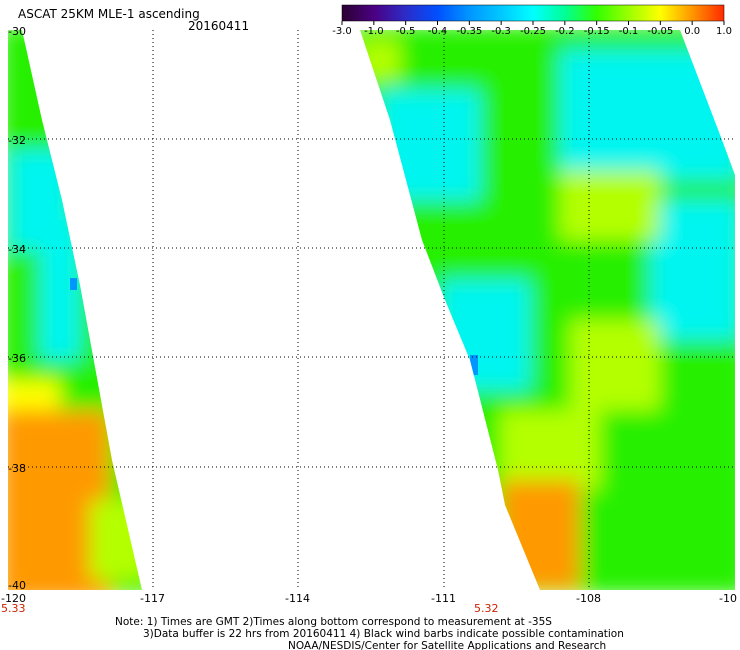  I want to click on colorbar-tick-label: -3.0, so click(342, 31).